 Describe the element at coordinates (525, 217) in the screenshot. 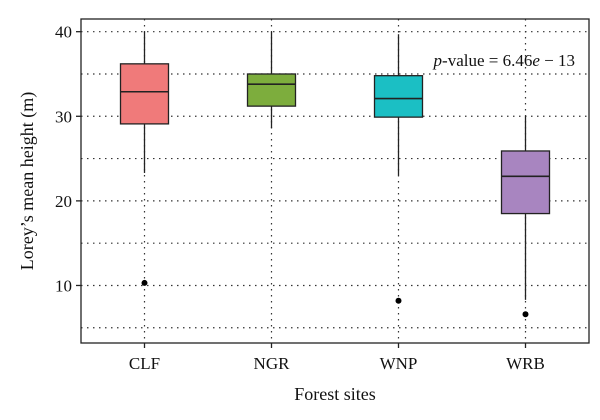

I see `box-wrb` at that location.